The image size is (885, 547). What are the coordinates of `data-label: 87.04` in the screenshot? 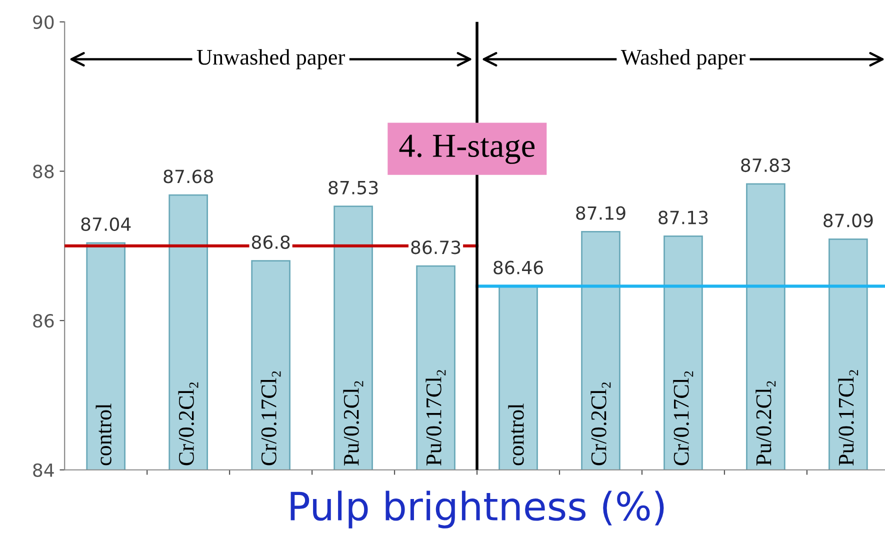 It's located at (106, 224).